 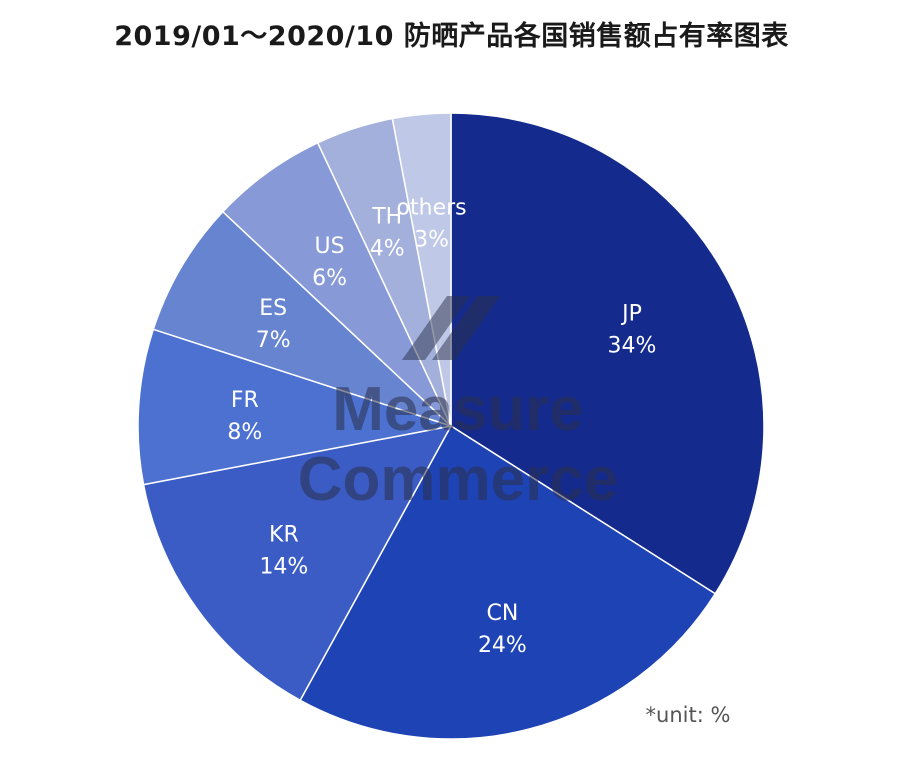 What do you see at coordinates (502, 645) in the screenshot?
I see `slice-value: 24%` at bounding box center [502, 645].